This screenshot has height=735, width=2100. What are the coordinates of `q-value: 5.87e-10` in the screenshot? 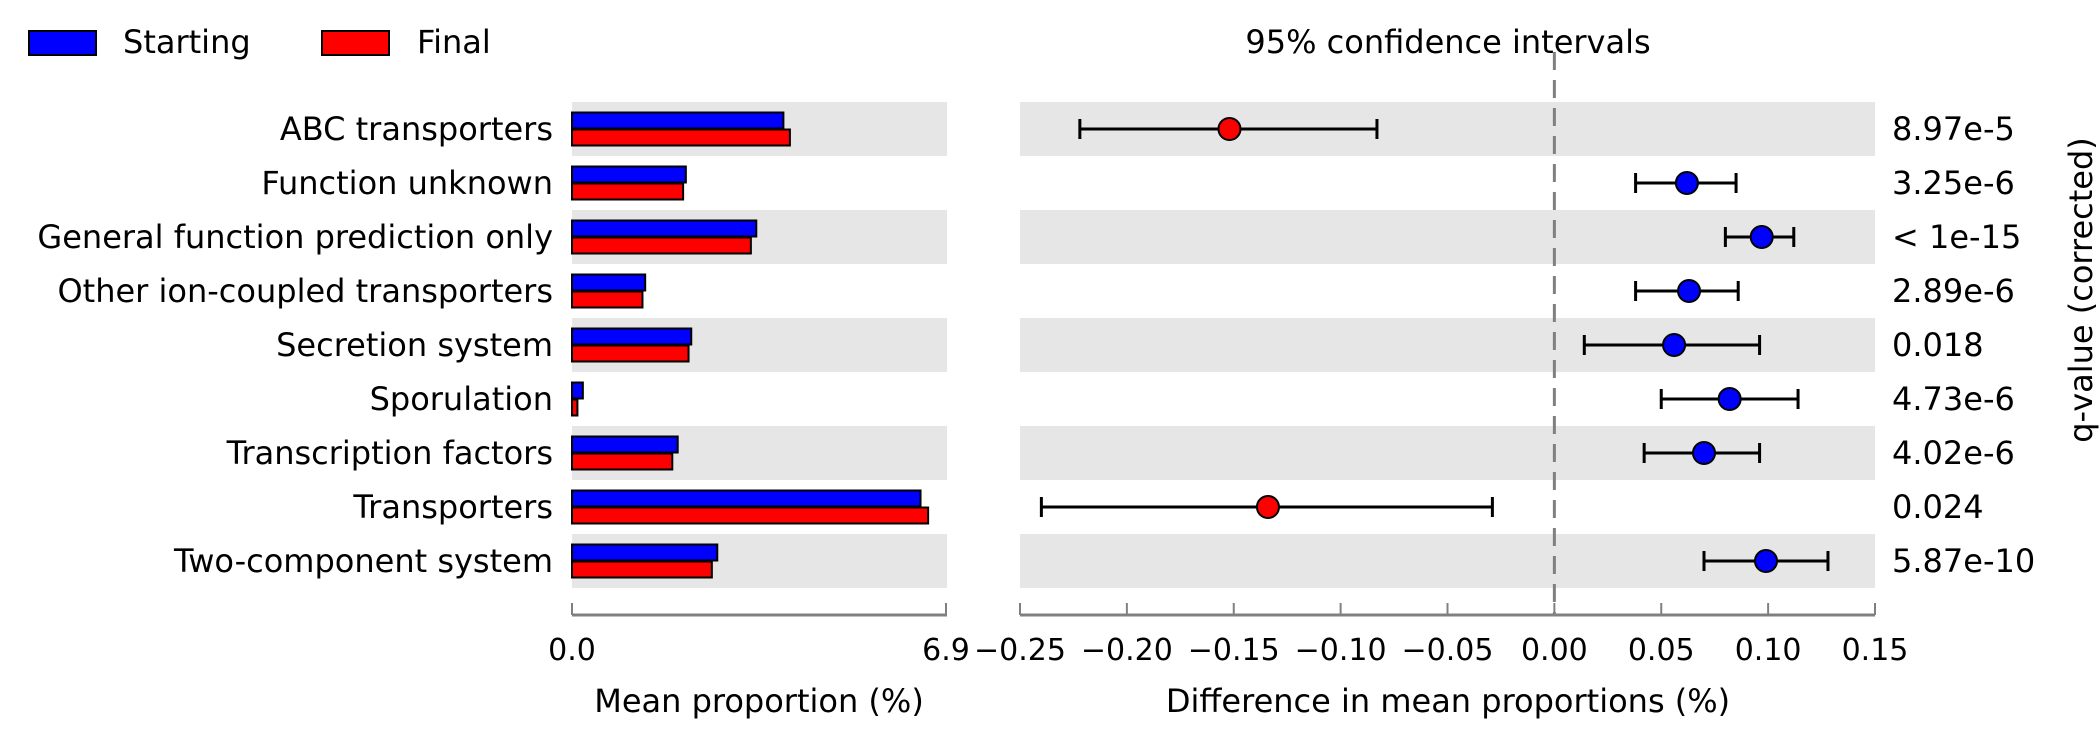 It's located at (1963, 561).